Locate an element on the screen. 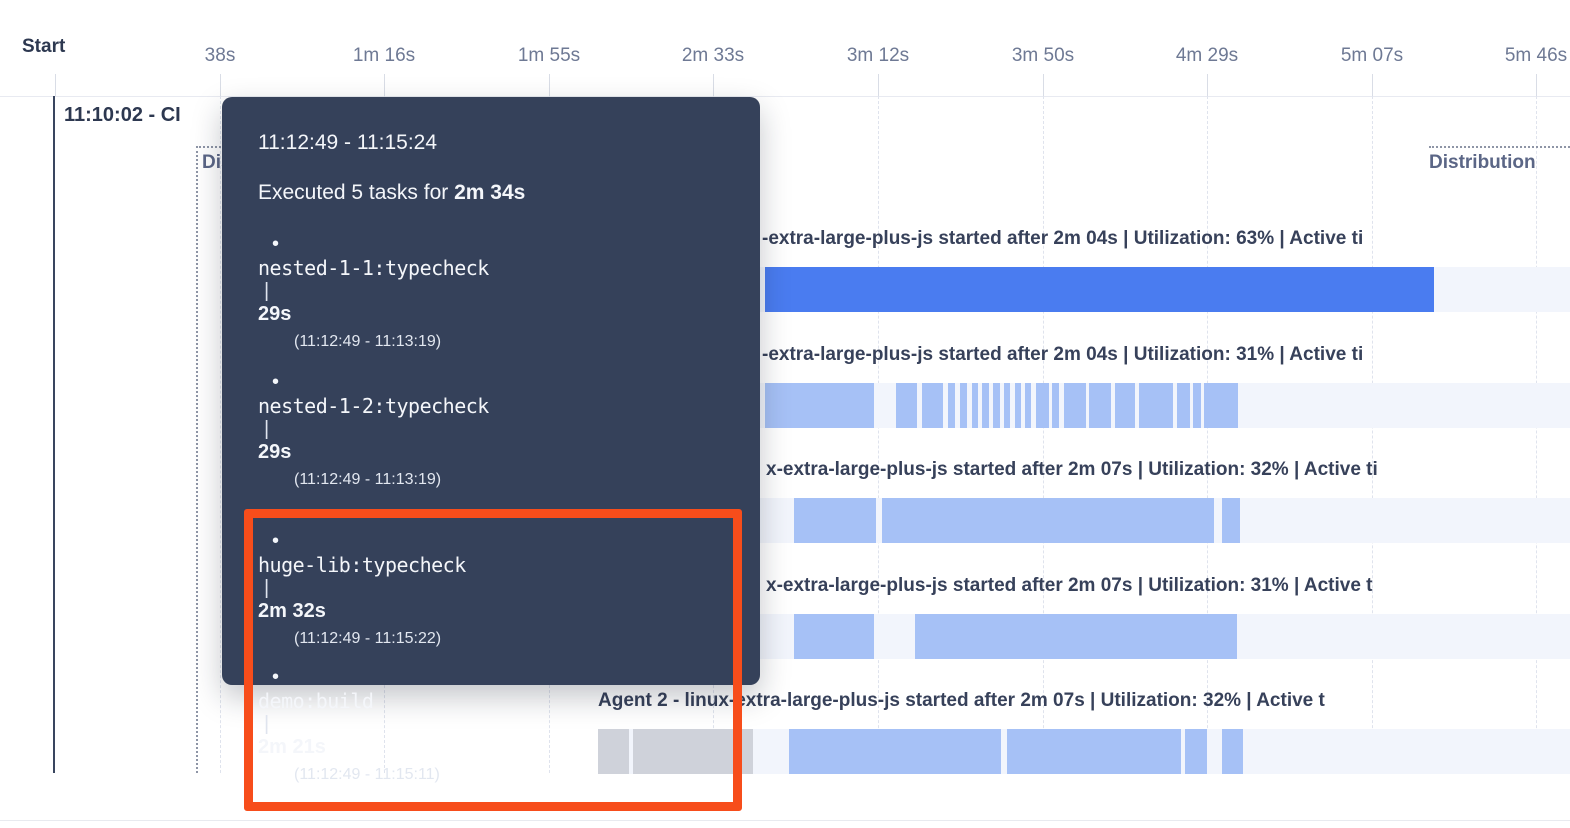 The height and width of the screenshot is (828, 1570). distribution-box-right is located at coordinates (1499, 459).